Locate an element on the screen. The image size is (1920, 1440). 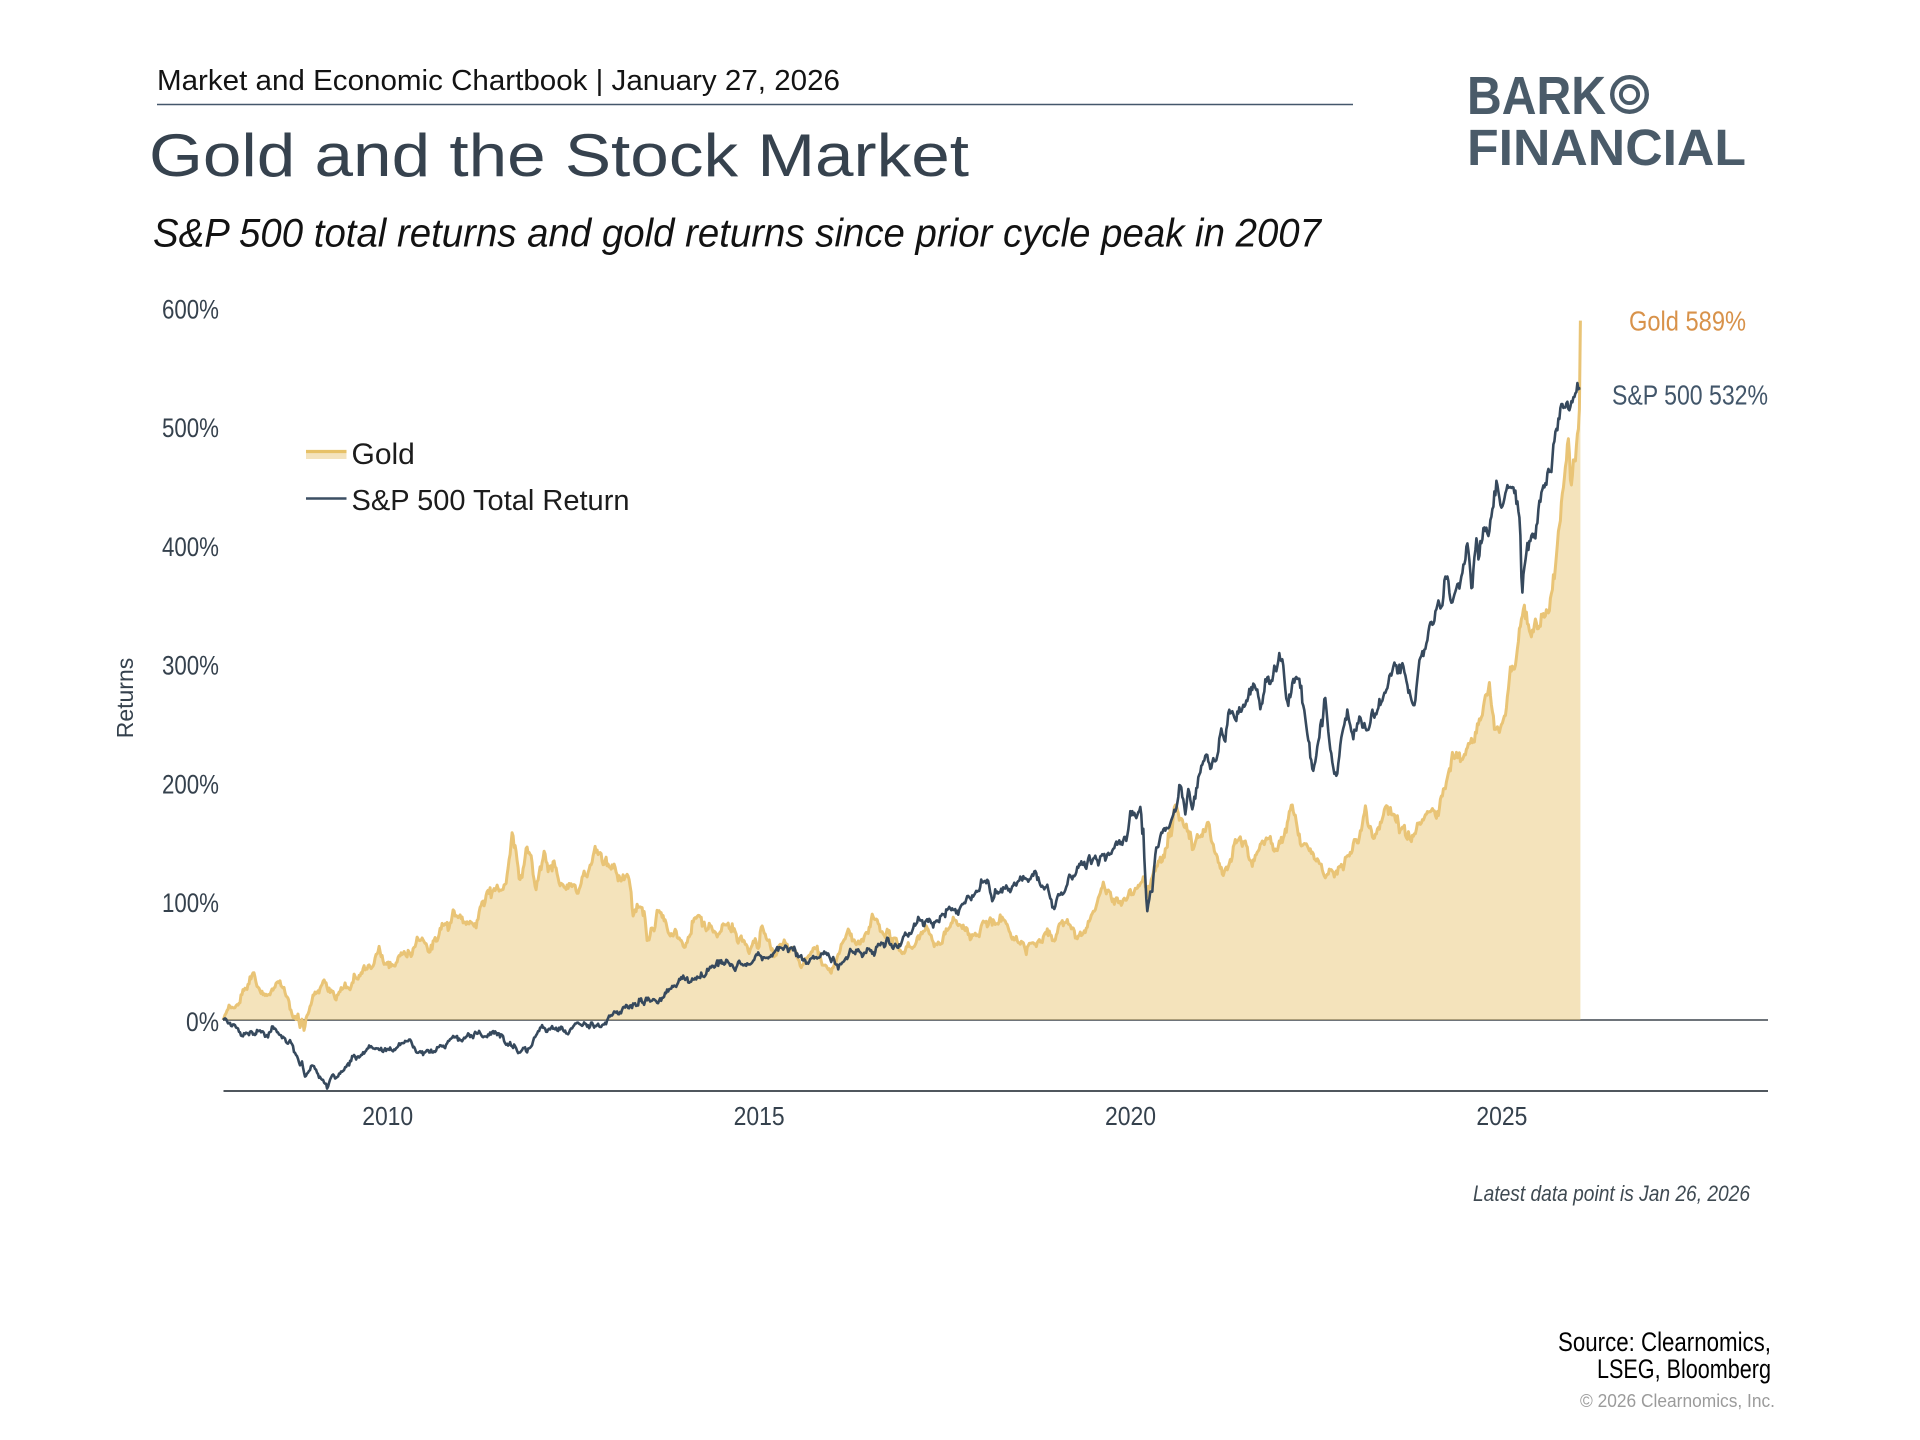
svg-text: 2010 is located at coordinates (387, 1116).